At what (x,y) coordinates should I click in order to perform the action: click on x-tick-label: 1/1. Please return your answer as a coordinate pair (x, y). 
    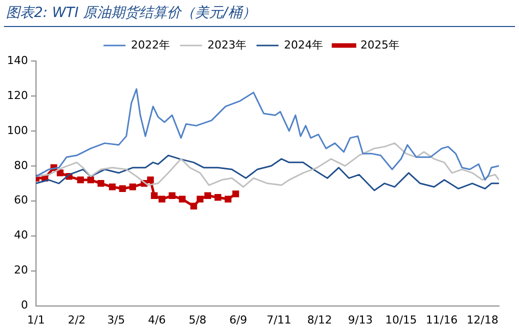
    Looking at the image, I should click on (36, 319).